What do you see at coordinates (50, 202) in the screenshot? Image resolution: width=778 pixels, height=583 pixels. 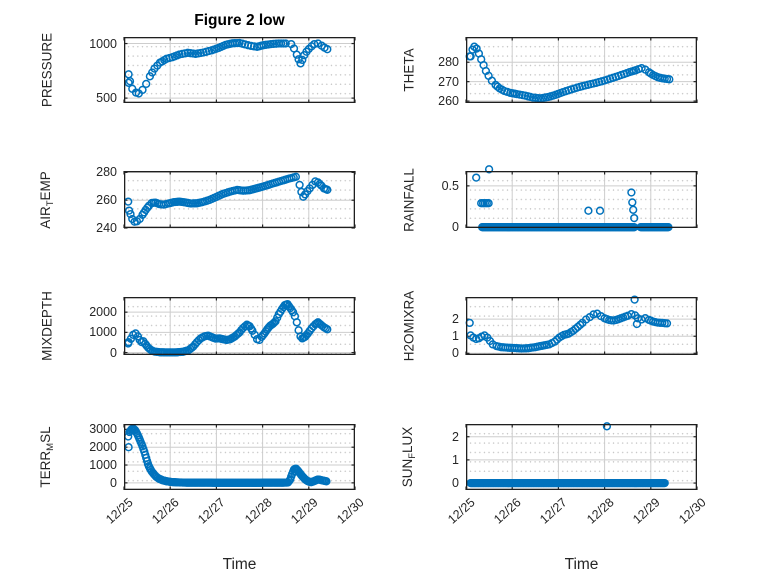 I see `y-axis-label-subscript: T` at bounding box center [50, 202].